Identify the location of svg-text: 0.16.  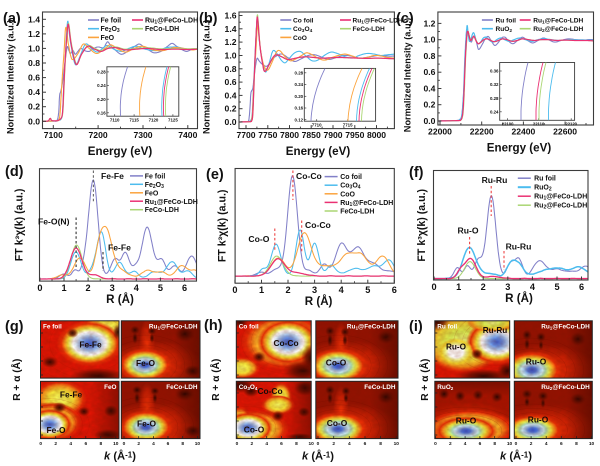
(101, 112).